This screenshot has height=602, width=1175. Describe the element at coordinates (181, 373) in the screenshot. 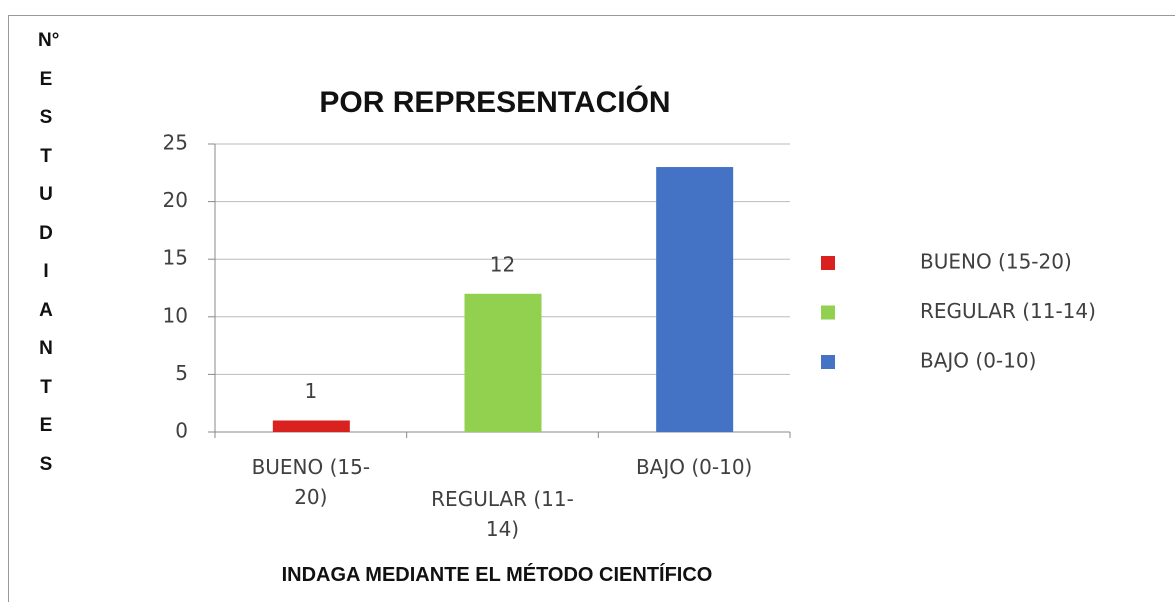

I see `y-tick-label: 5` at that location.